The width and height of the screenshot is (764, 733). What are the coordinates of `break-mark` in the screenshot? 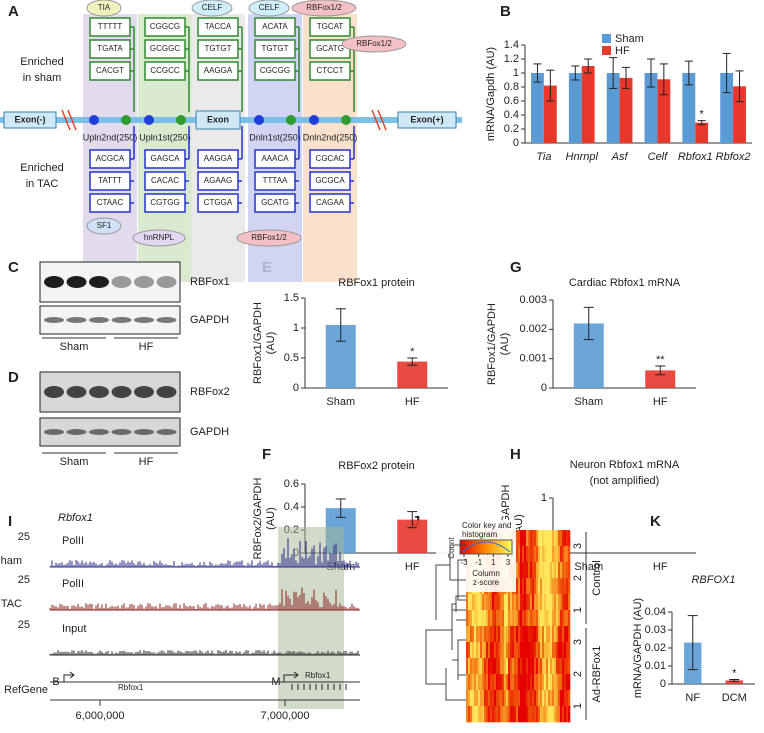 It's located at (376, 120).